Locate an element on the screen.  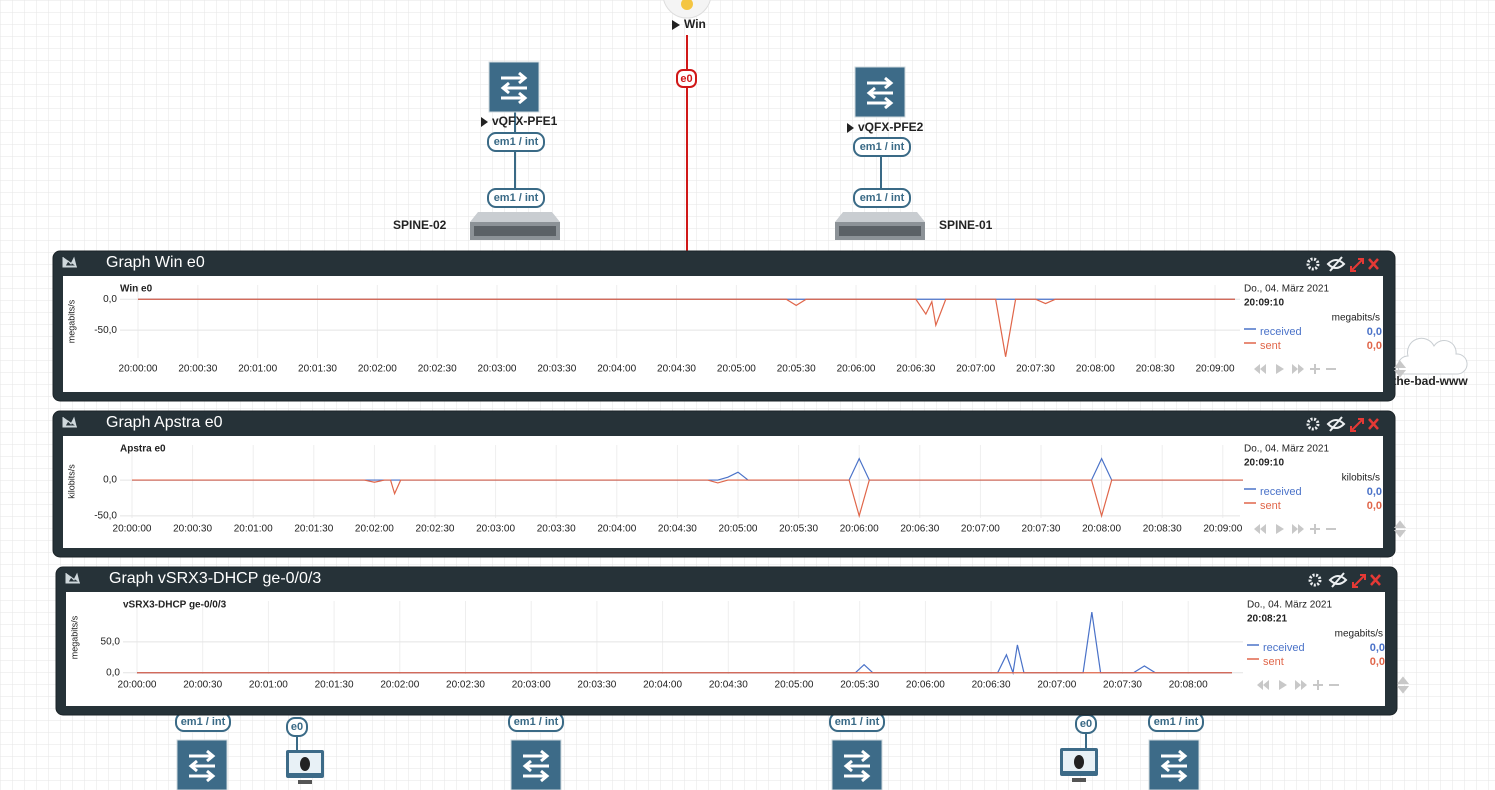
interface-label: e0 is located at coordinates (297, 727).